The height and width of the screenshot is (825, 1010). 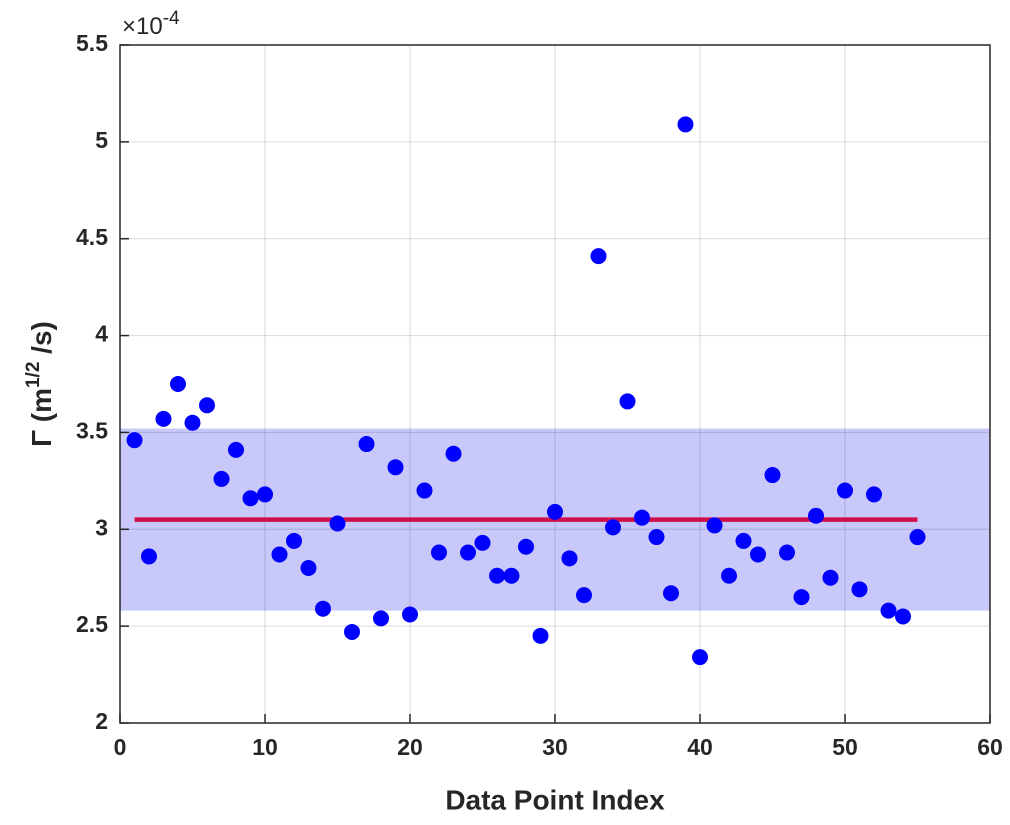 What do you see at coordinates (41, 417) in the screenshot?
I see `y-label-base: Γ (m` at bounding box center [41, 417].